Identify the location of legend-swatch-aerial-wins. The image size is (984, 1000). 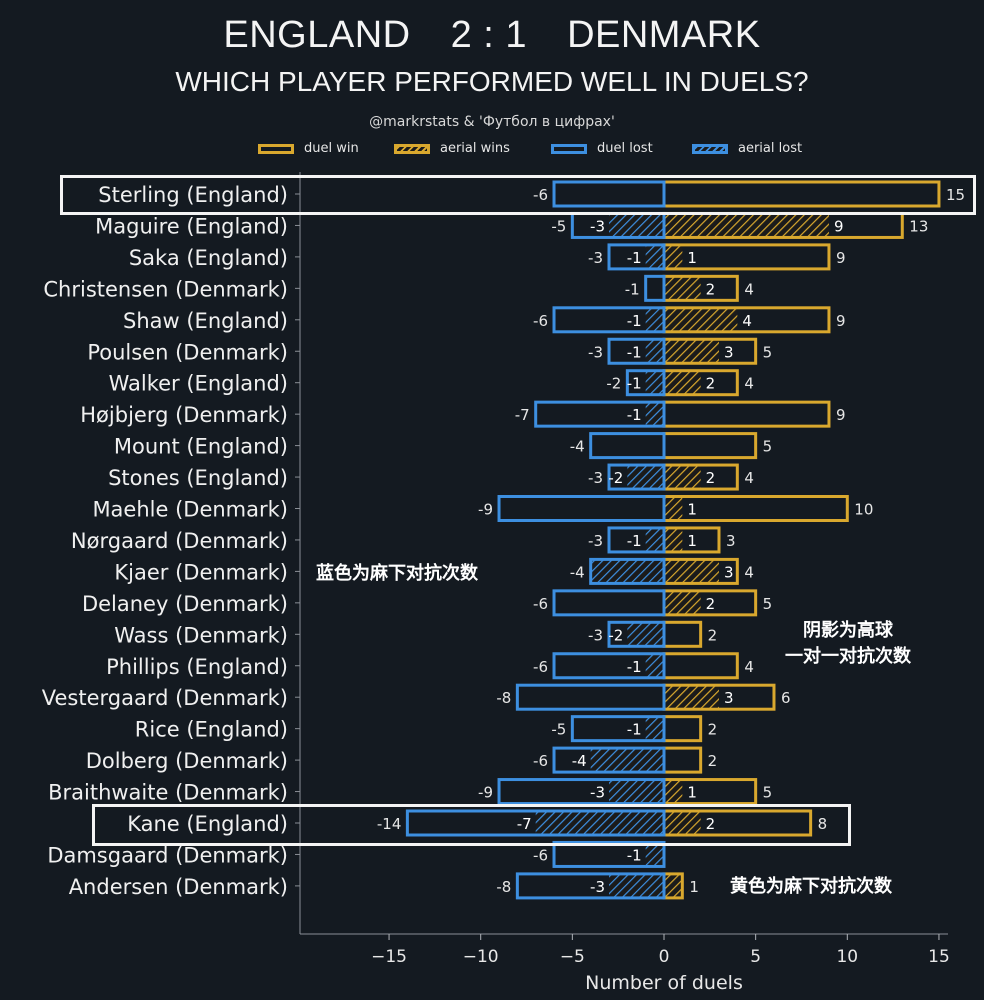
(412, 148).